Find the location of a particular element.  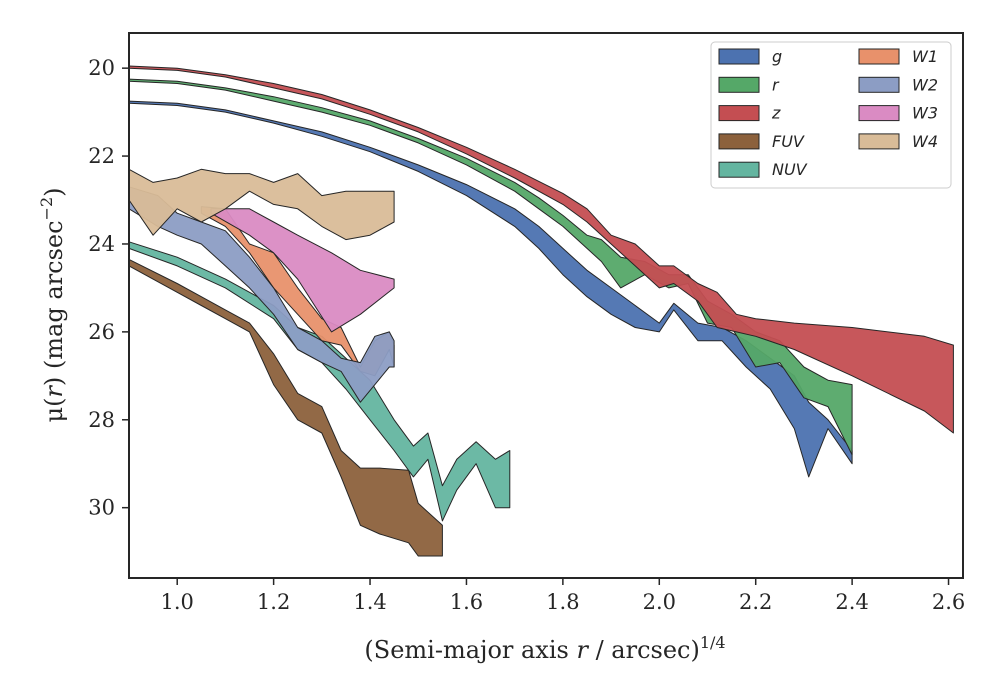

legend-label-fuv: FUV is located at coordinates (788, 141).